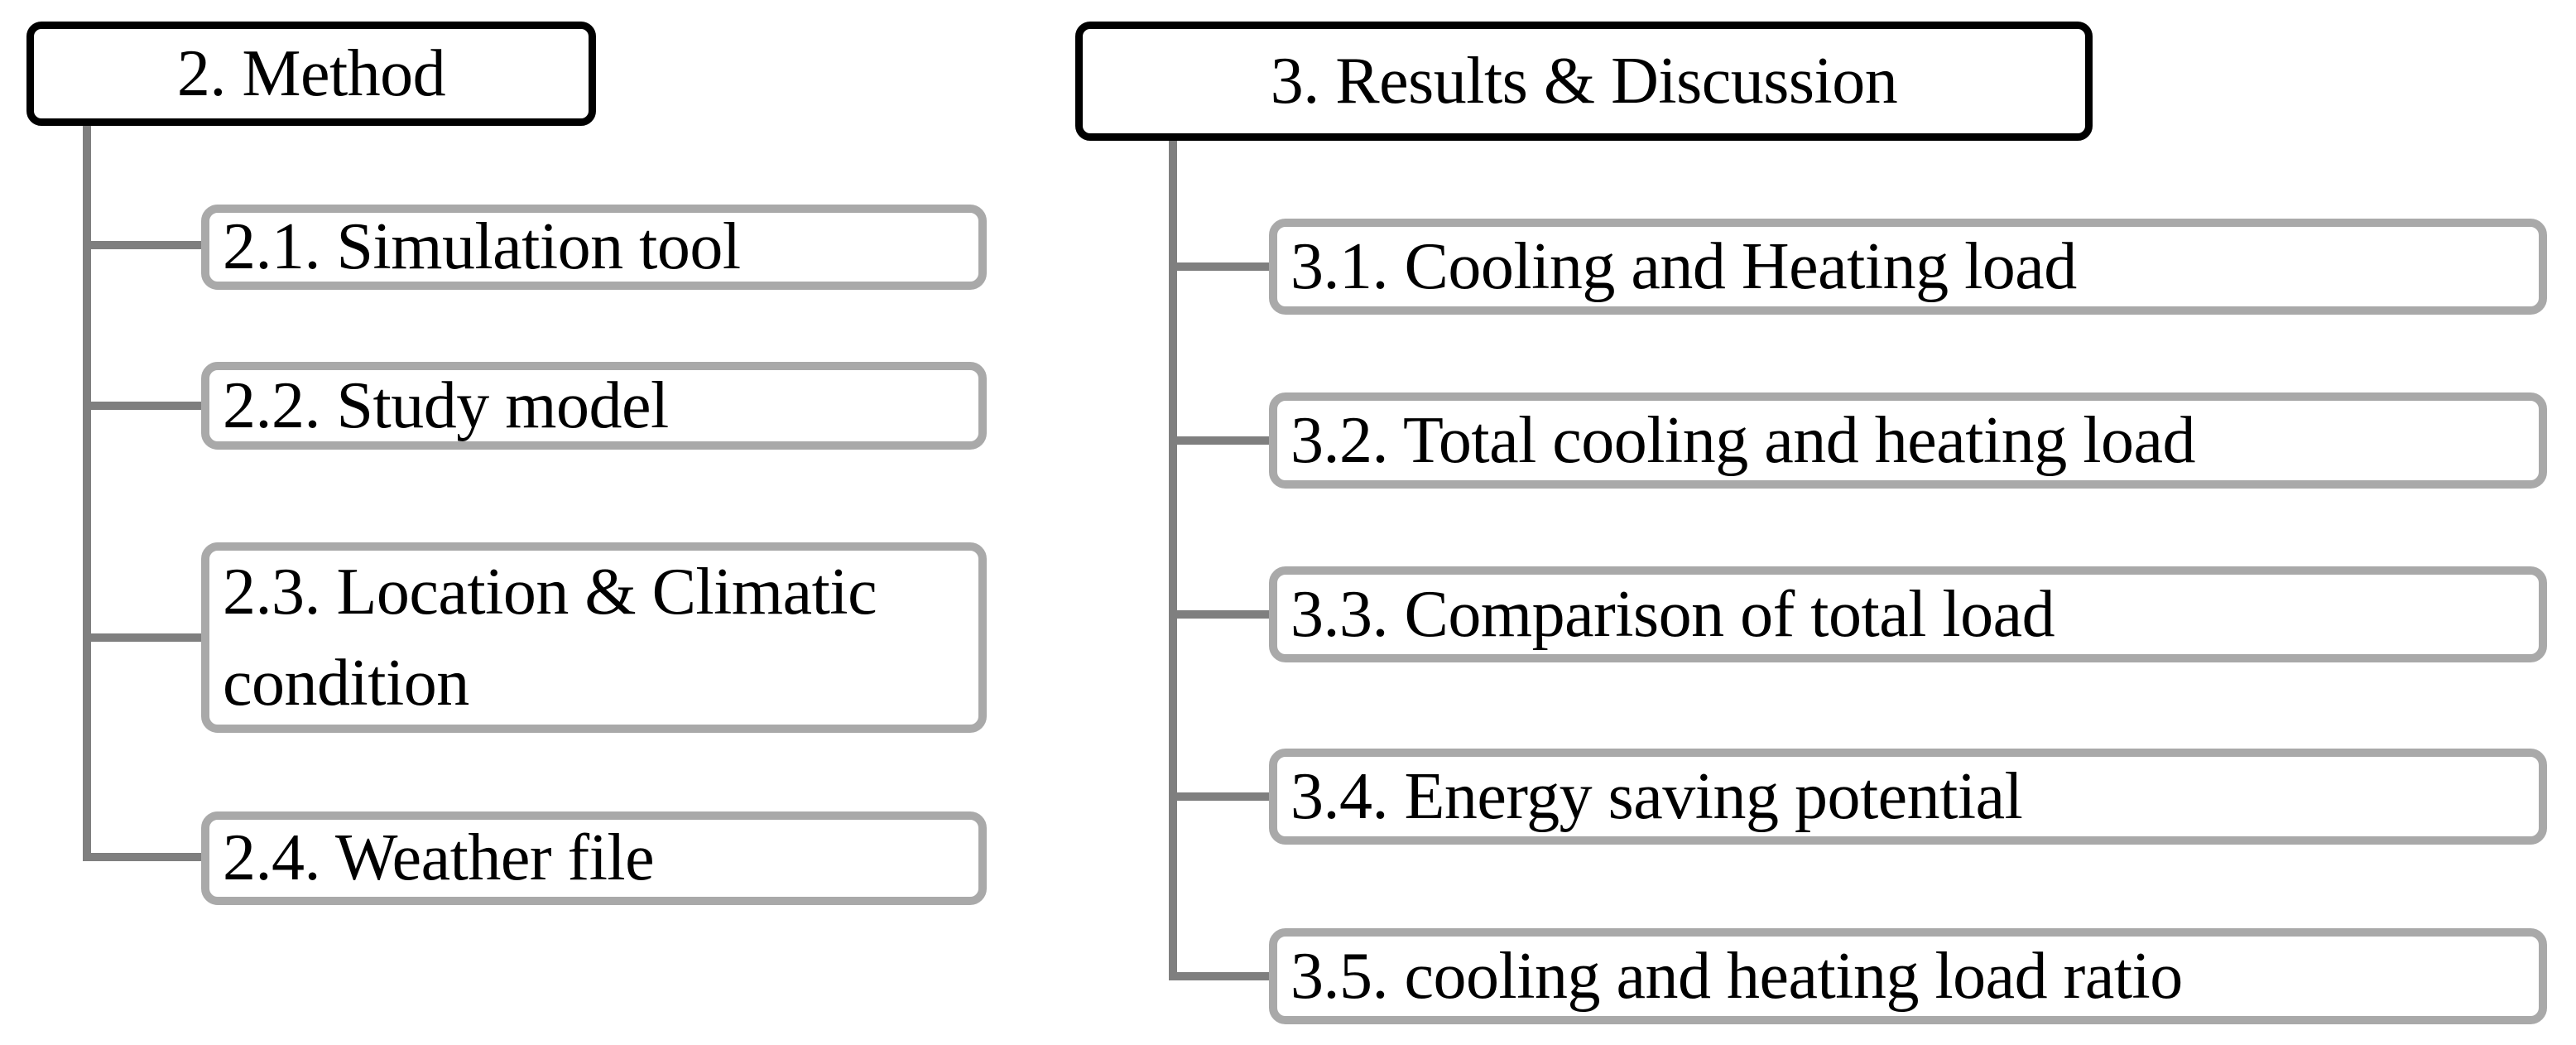  Describe the element at coordinates (482, 247) in the screenshot. I see `subsection-label-2-1: 2.1. Simulation tool` at that location.